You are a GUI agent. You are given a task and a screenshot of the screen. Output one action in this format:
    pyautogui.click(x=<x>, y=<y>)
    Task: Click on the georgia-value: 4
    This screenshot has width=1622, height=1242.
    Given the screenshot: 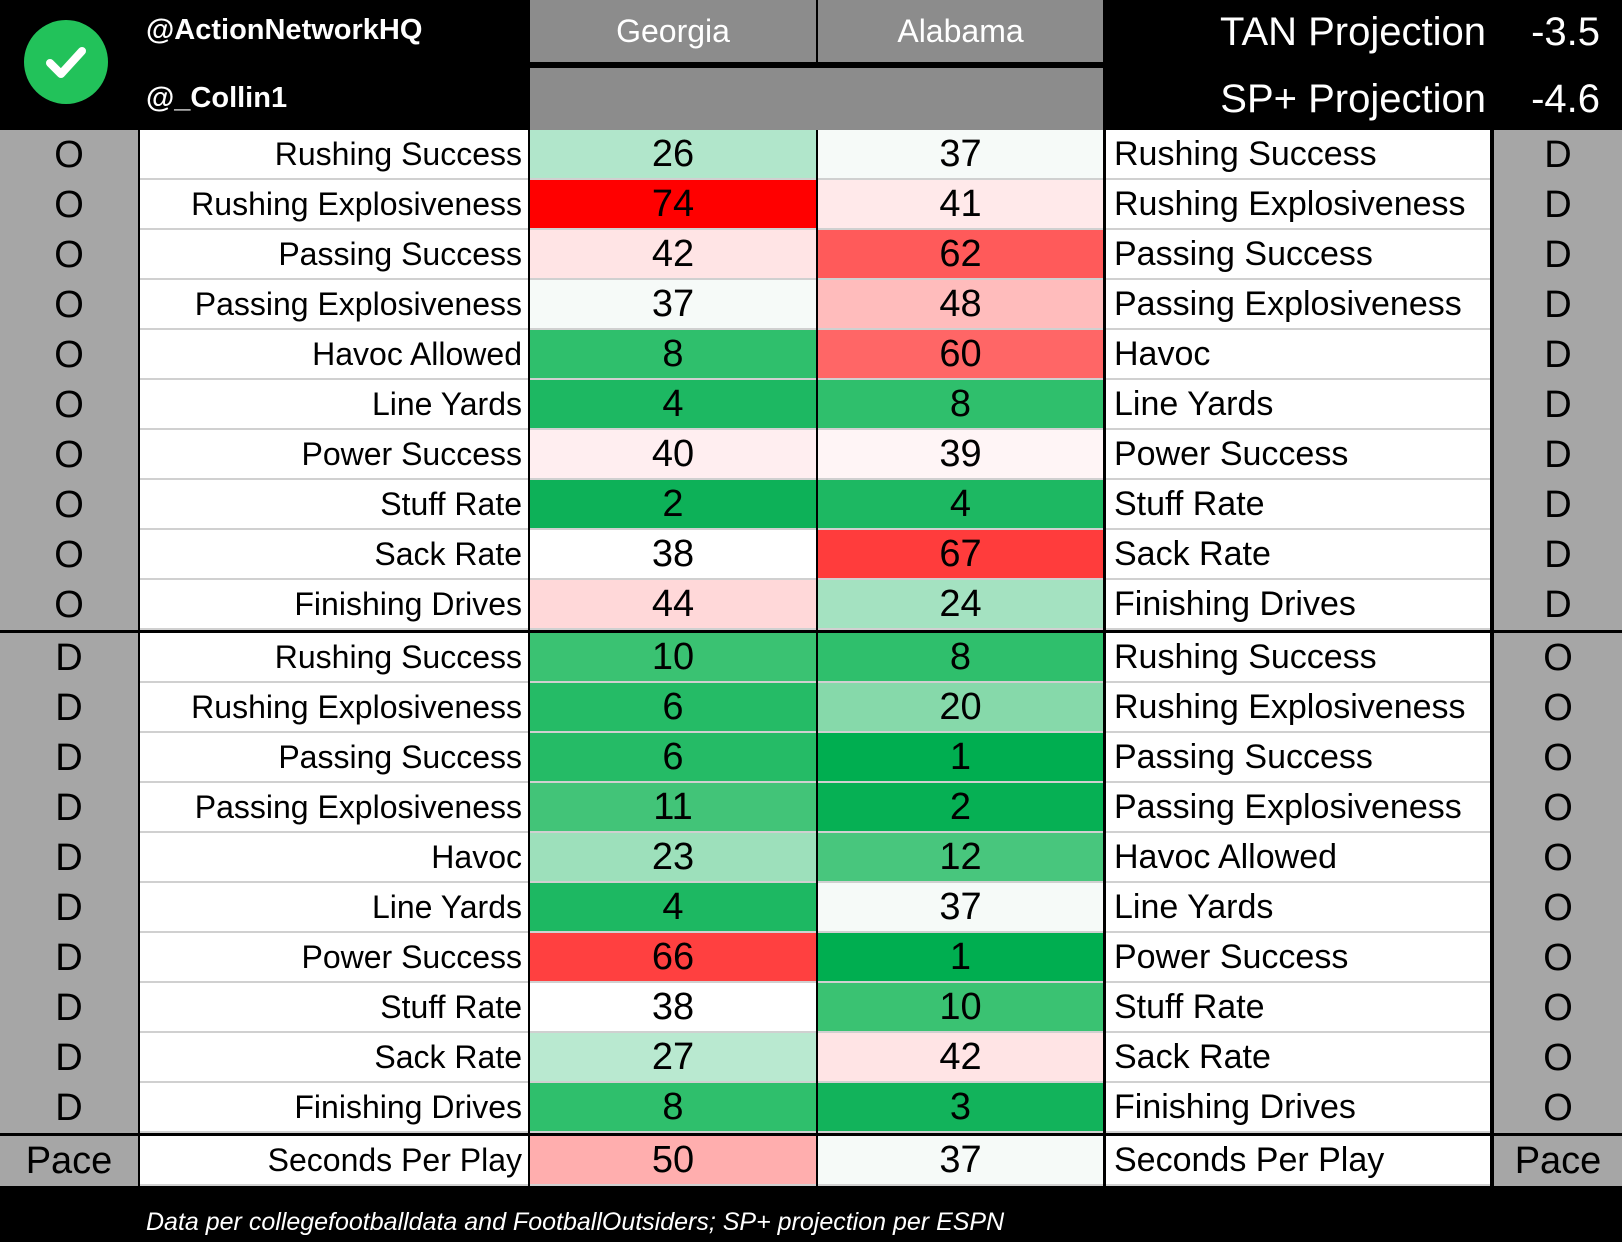 What is the action you would take?
    pyautogui.click(x=673, y=405)
    